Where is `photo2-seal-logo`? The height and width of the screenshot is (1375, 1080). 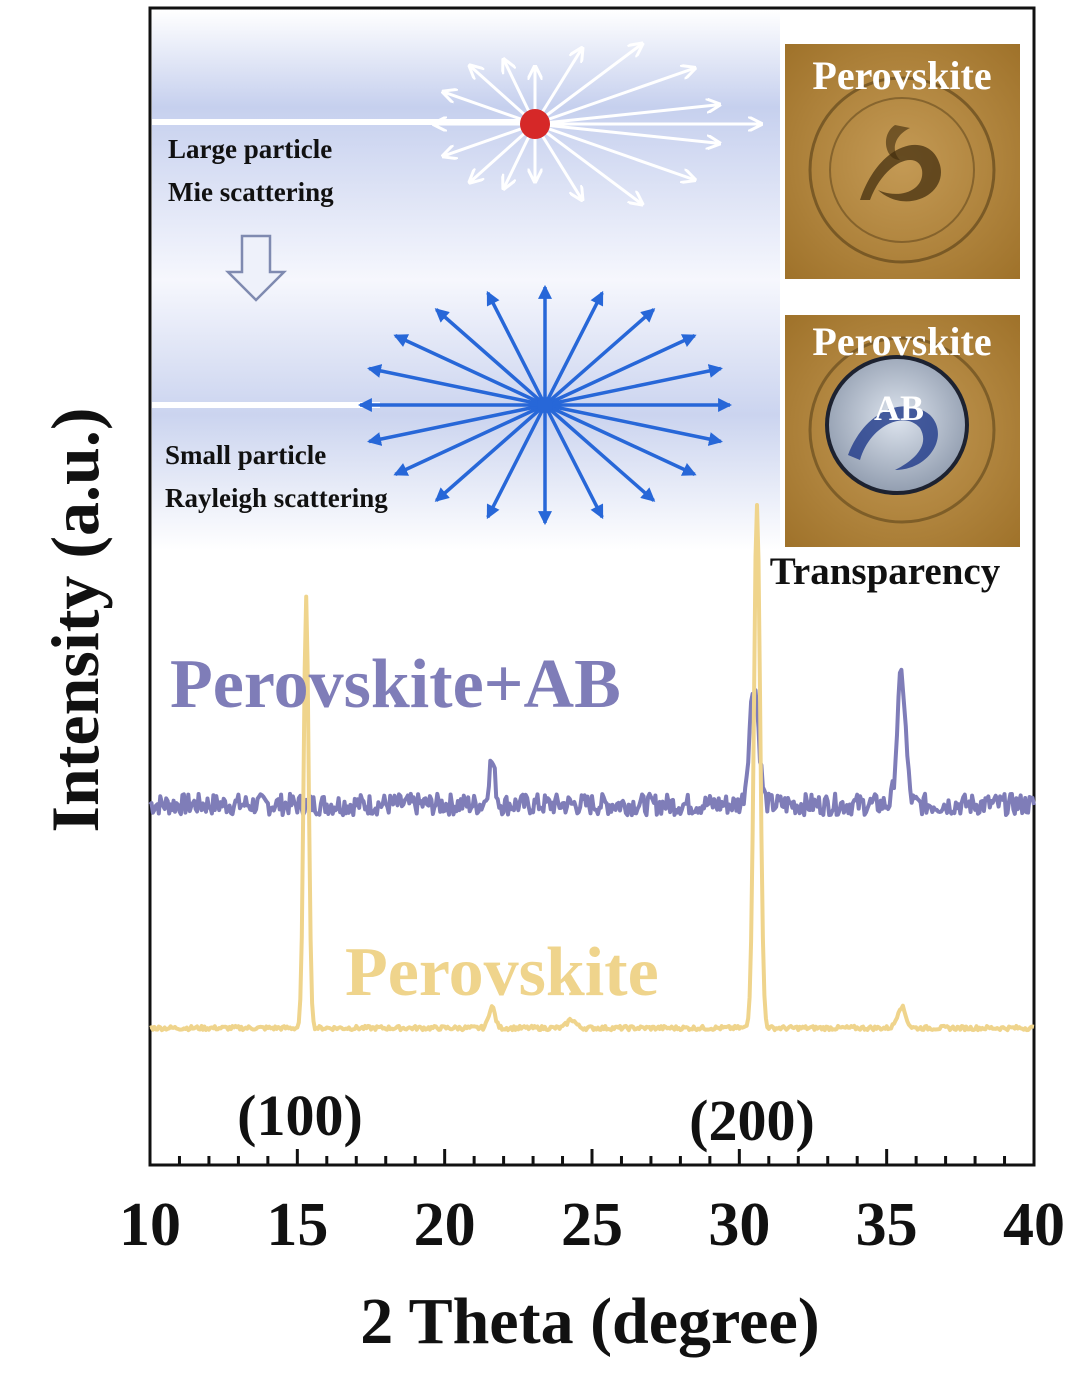 photo2-seal-logo is located at coordinates (893, 438).